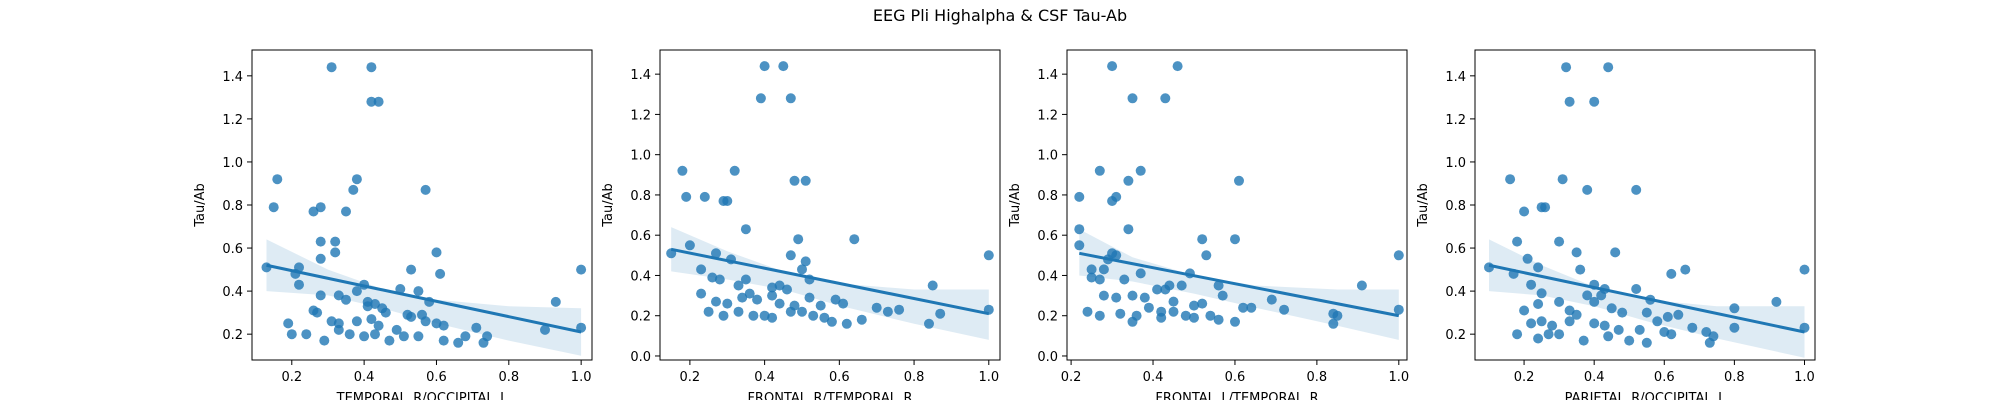 This screenshot has width=2000, height=400. What do you see at coordinates (1455, 163) in the screenshot?
I see `y-tick-label: 1.0` at bounding box center [1455, 163].